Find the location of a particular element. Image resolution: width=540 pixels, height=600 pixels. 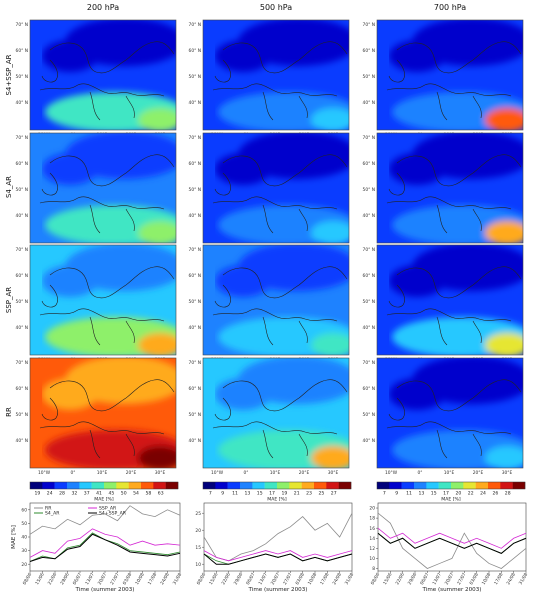

x-tick-label: 29/06 is located at coordinates (239, 579).